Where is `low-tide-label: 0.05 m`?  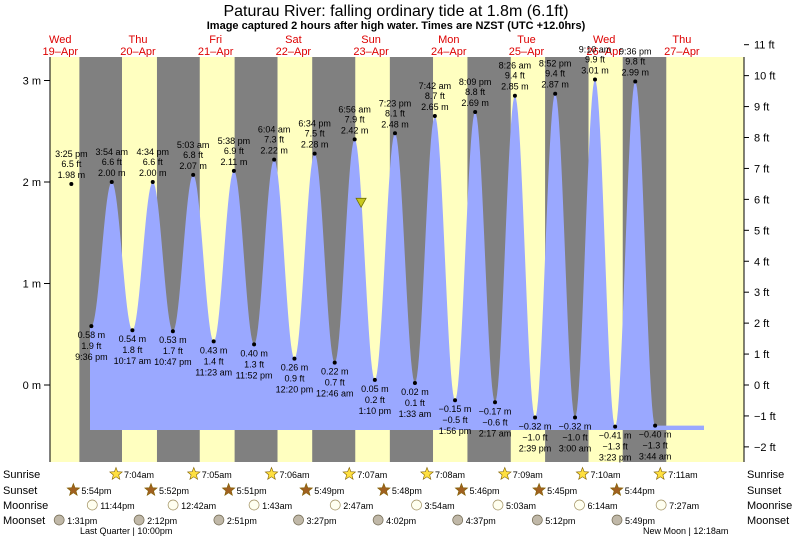 low-tide-label: 0.05 m is located at coordinates (375, 389).